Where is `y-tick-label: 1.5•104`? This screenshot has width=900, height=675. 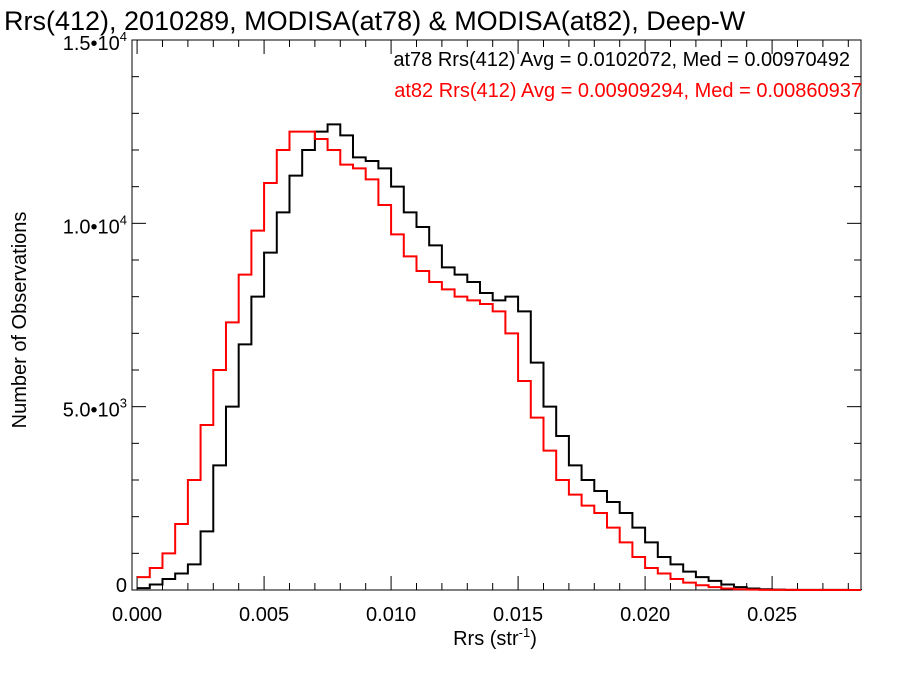 y-tick-label: 1.5•104 is located at coordinates (95, 42).